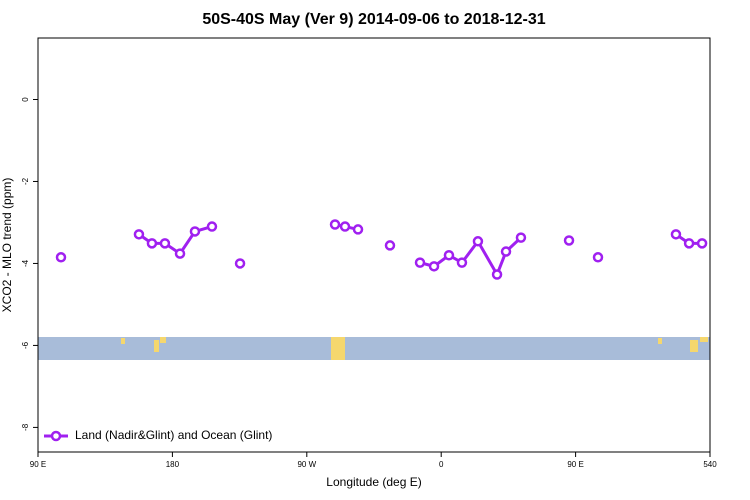 This screenshot has height=500, width=750. Describe the element at coordinates (710, 464) in the screenshot. I see `x-tick-label: 540` at that location.